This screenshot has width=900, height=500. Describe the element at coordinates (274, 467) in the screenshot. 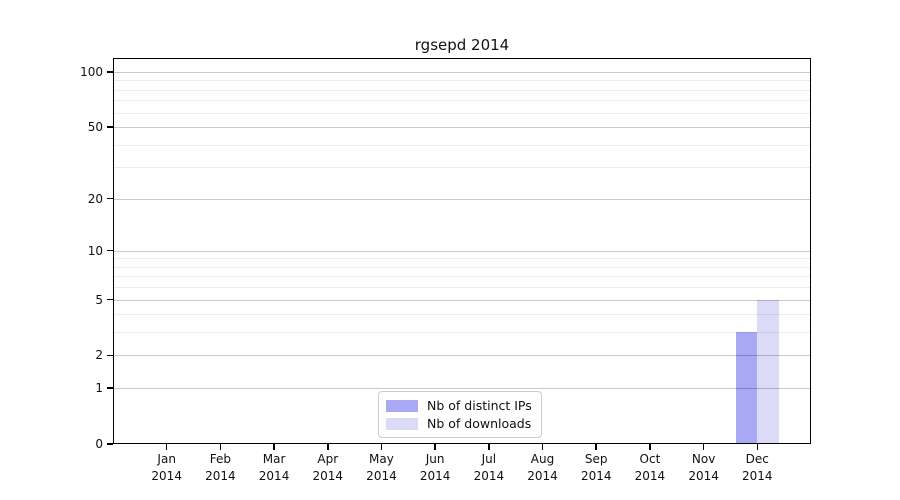

I see `x-tick-label: Mar 2014` at that location.